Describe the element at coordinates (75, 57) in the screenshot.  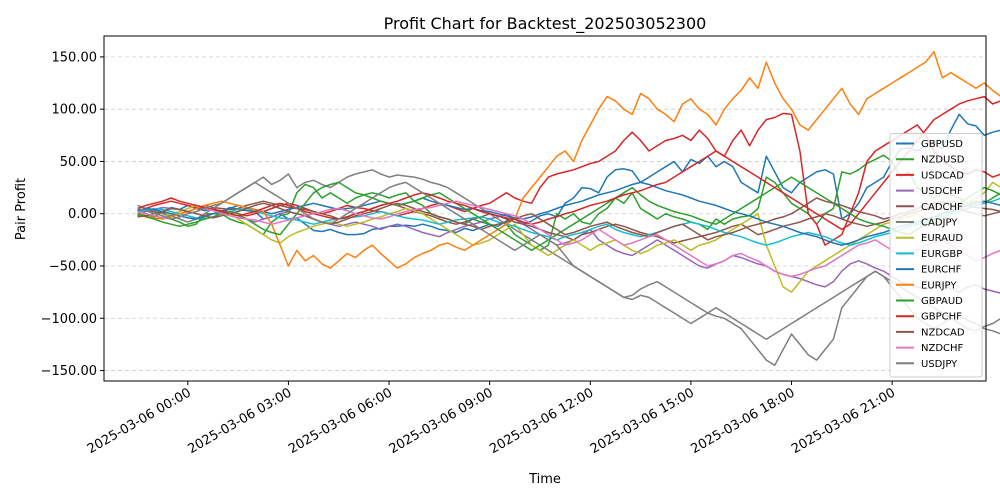
I see `y-tick-label: 150.00` at that location.